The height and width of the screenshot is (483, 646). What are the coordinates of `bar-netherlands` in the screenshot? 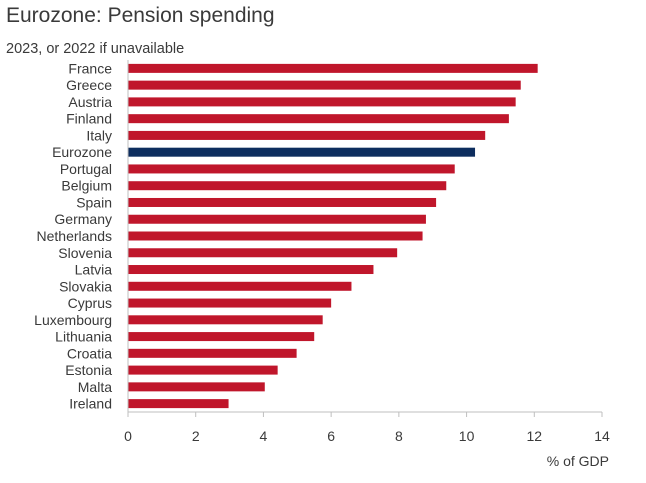 It's located at (275, 236).